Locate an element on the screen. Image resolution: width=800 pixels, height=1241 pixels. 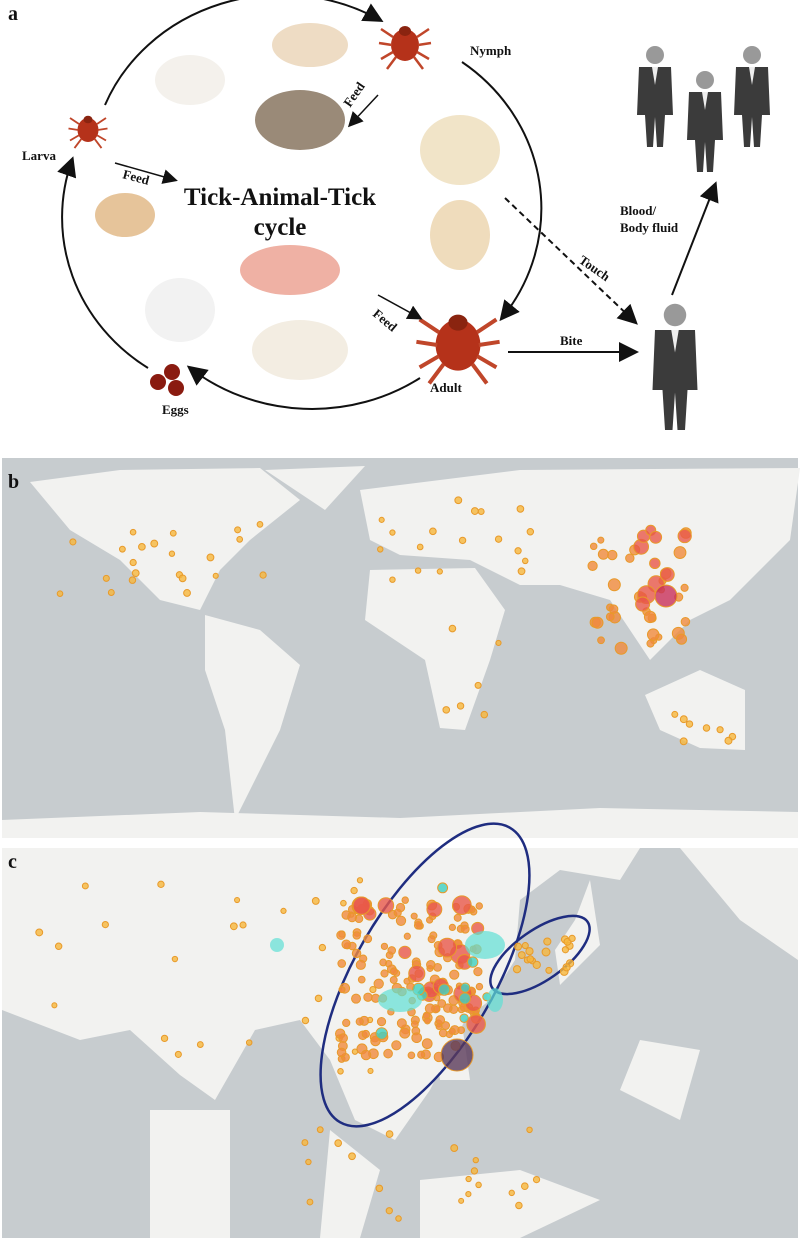
map-region is located at coordinates (277, 945).